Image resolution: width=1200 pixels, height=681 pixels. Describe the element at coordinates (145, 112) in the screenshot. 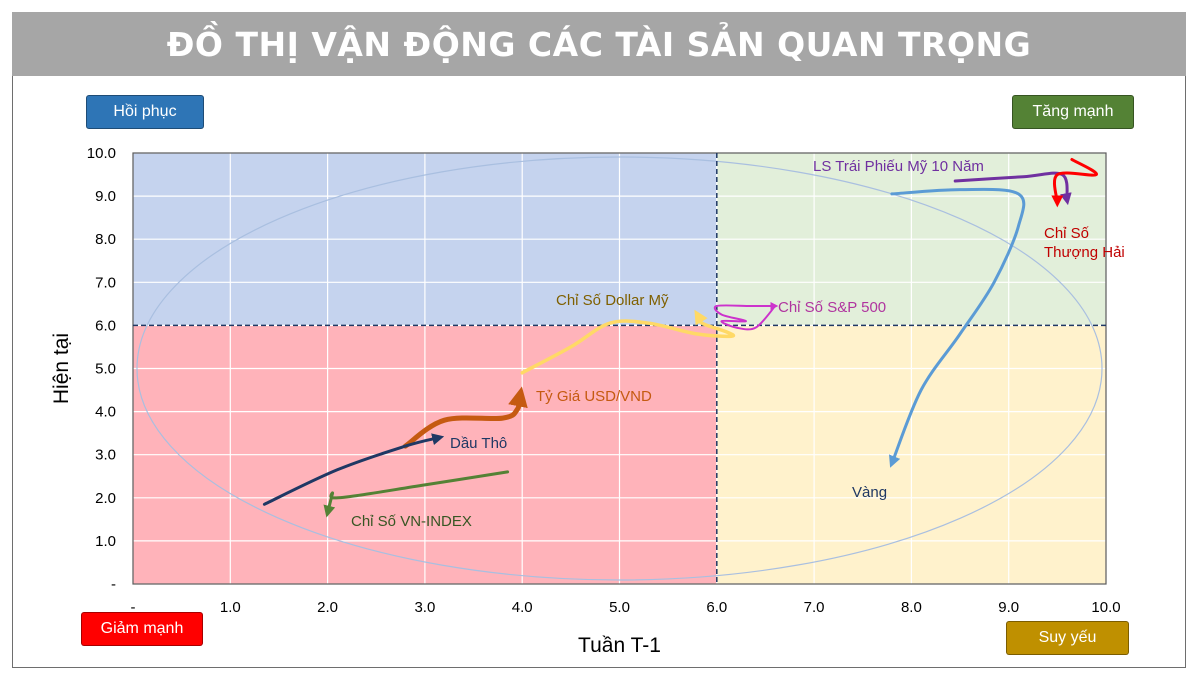

I see `quadrant-label-recovery: Hồi phục` at that location.